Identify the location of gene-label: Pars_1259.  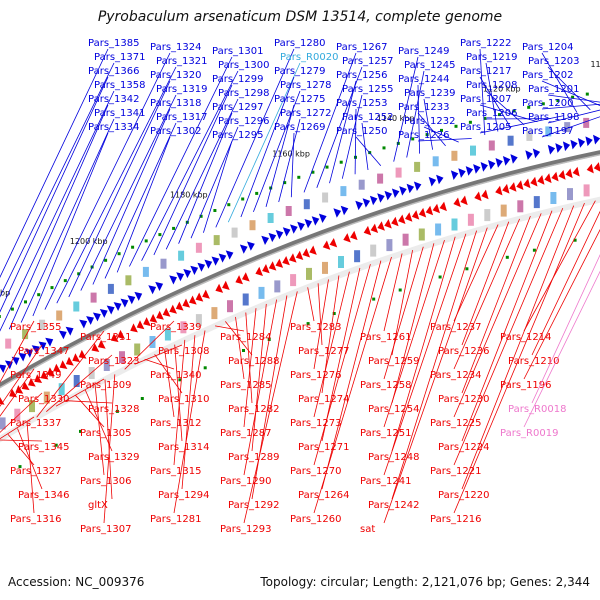
(393, 361).